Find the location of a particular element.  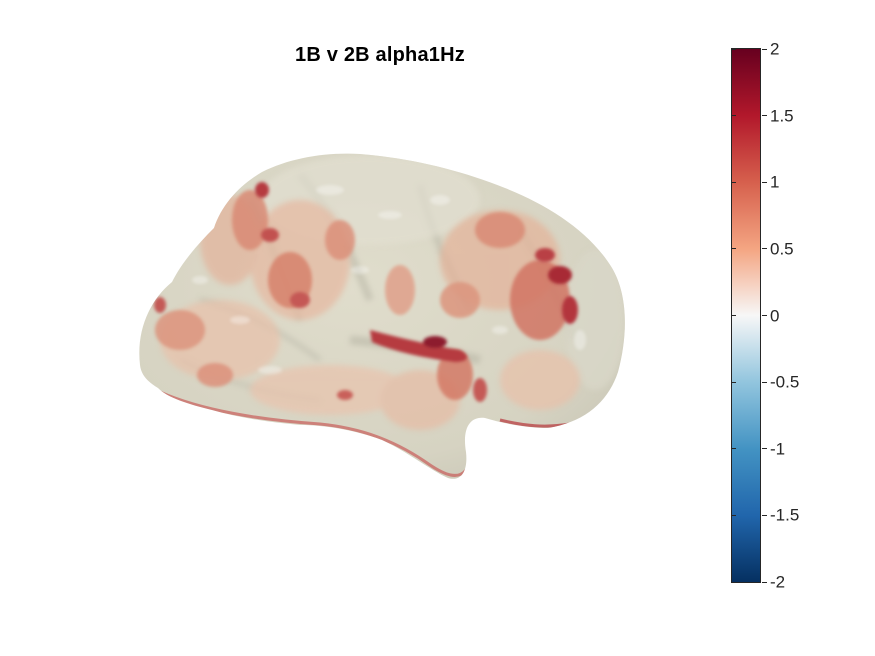

colorbar-tick-label: 2 is located at coordinates (775, 49).